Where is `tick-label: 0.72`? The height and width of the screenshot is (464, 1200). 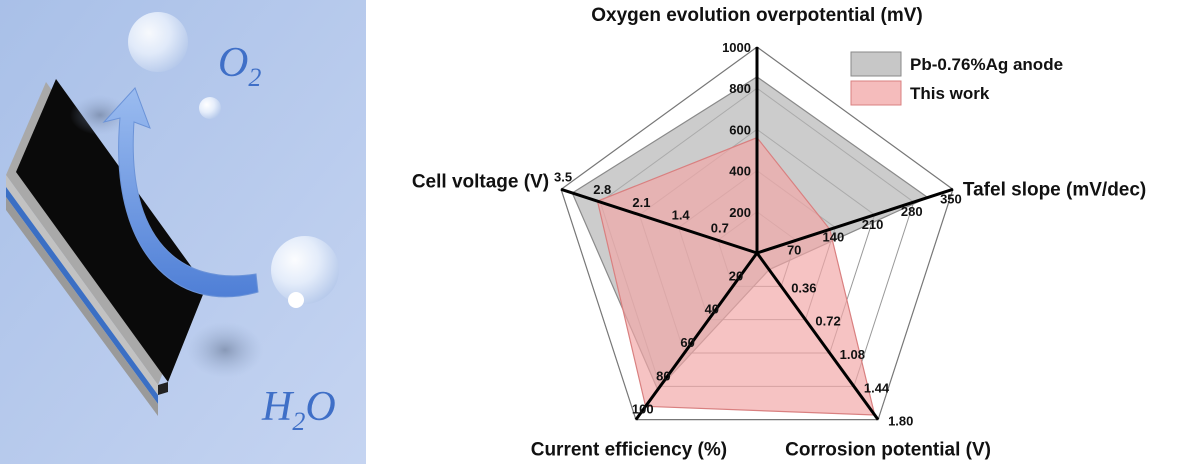 tick-label: 0.72 is located at coordinates (827, 321).